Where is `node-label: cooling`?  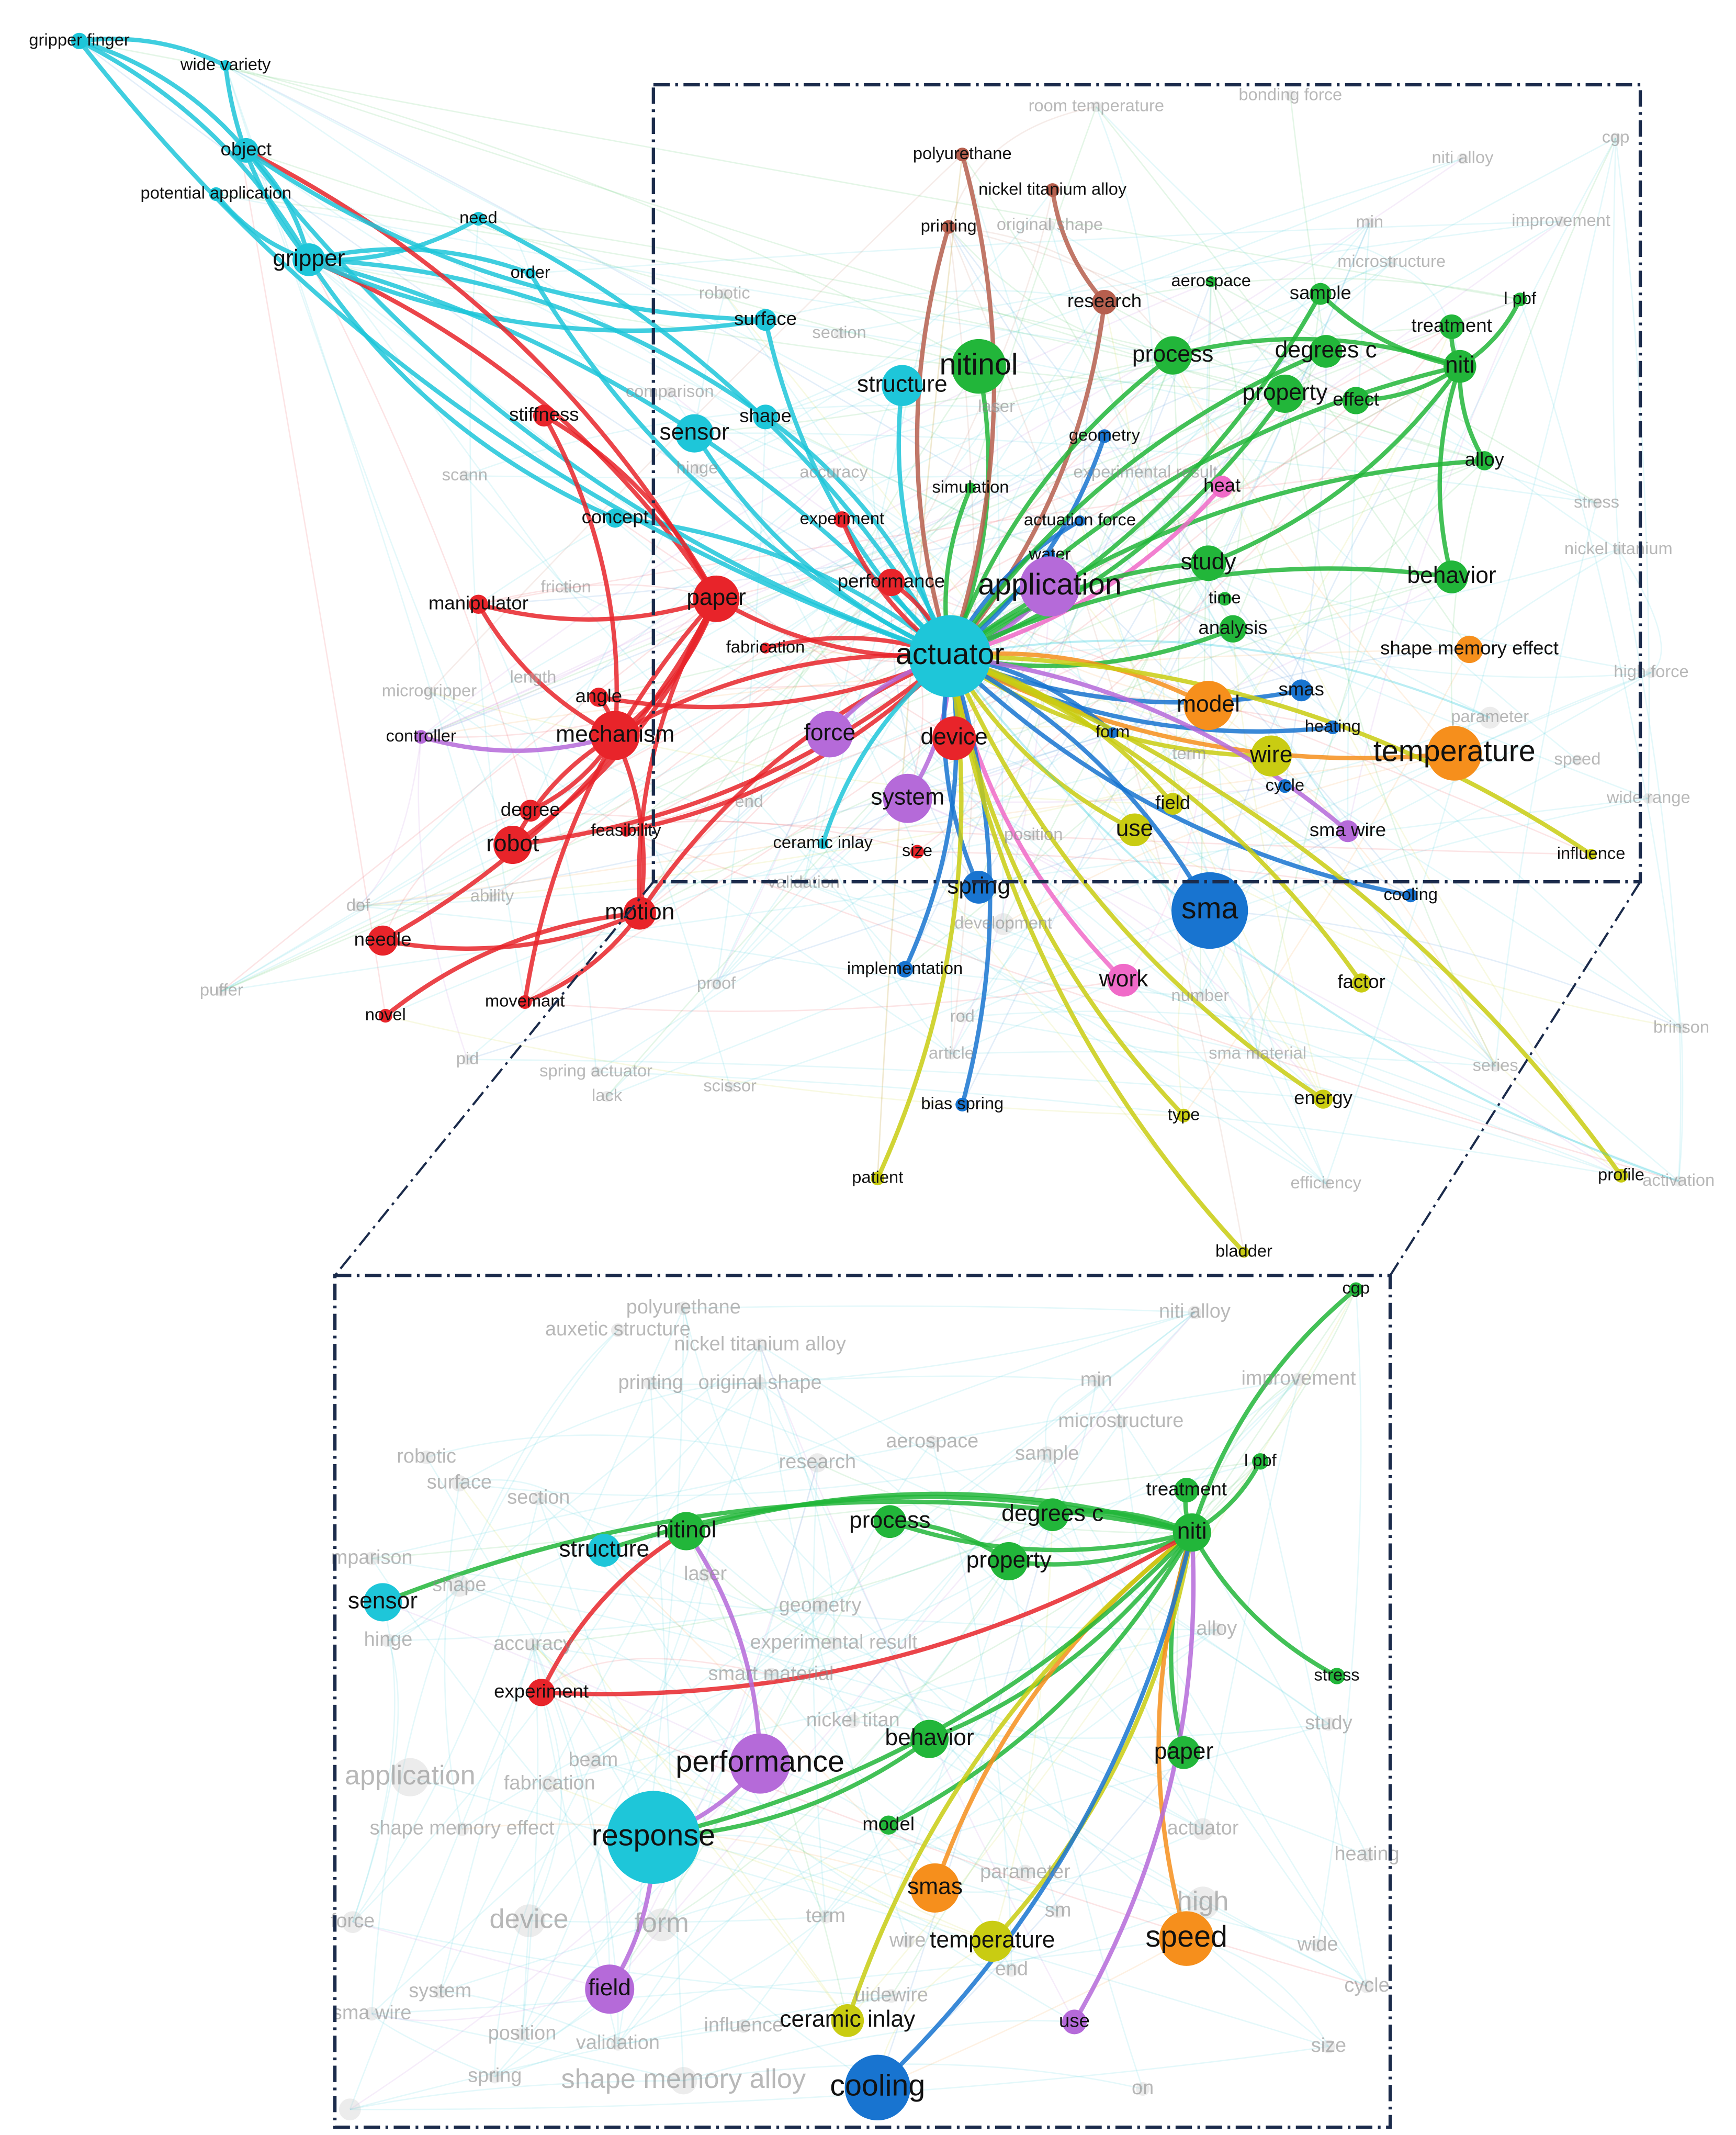 node-label: cooling is located at coordinates (1410, 894).